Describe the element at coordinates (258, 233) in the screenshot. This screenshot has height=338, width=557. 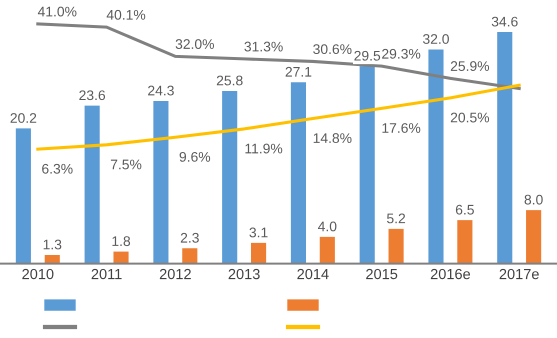
I see `data-label: 3.1` at that location.